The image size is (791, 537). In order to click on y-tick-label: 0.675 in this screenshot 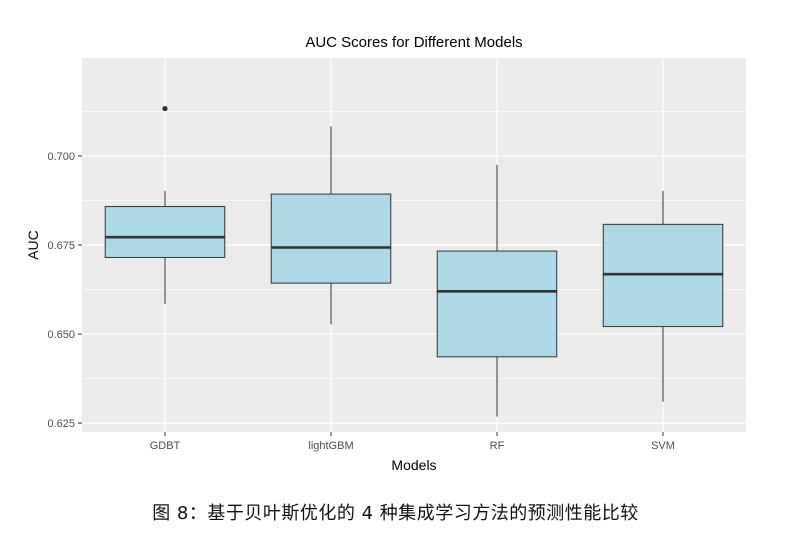, I will do `click(61, 246)`.